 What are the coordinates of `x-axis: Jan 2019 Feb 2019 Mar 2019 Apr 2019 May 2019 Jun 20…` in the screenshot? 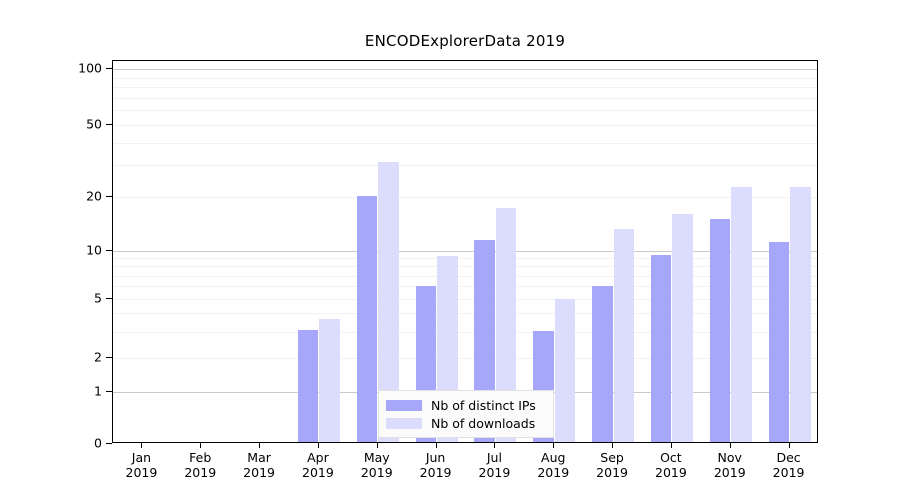 It's located at (465, 471).